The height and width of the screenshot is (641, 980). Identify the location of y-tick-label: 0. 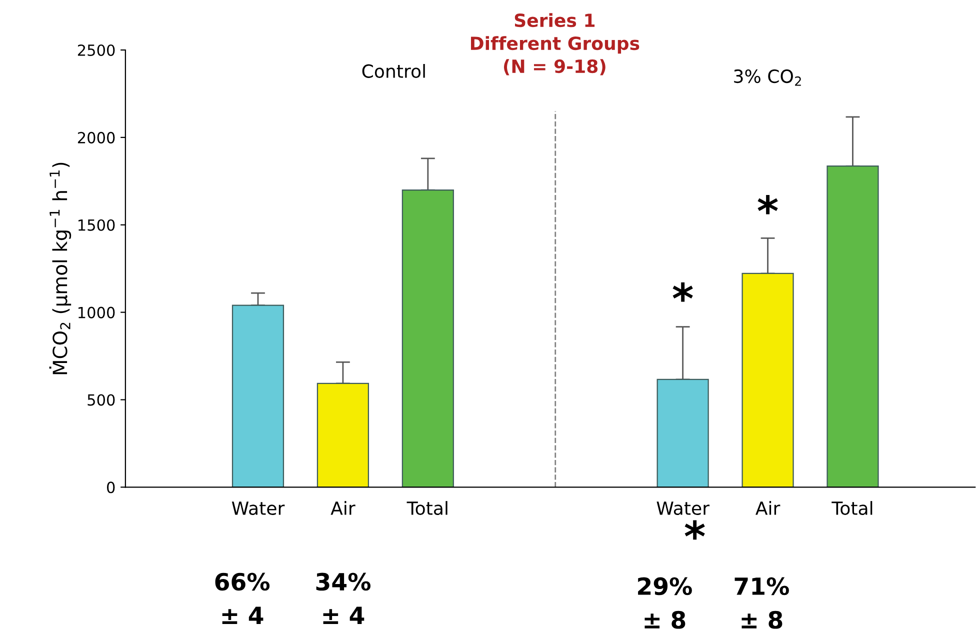
(111, 488).